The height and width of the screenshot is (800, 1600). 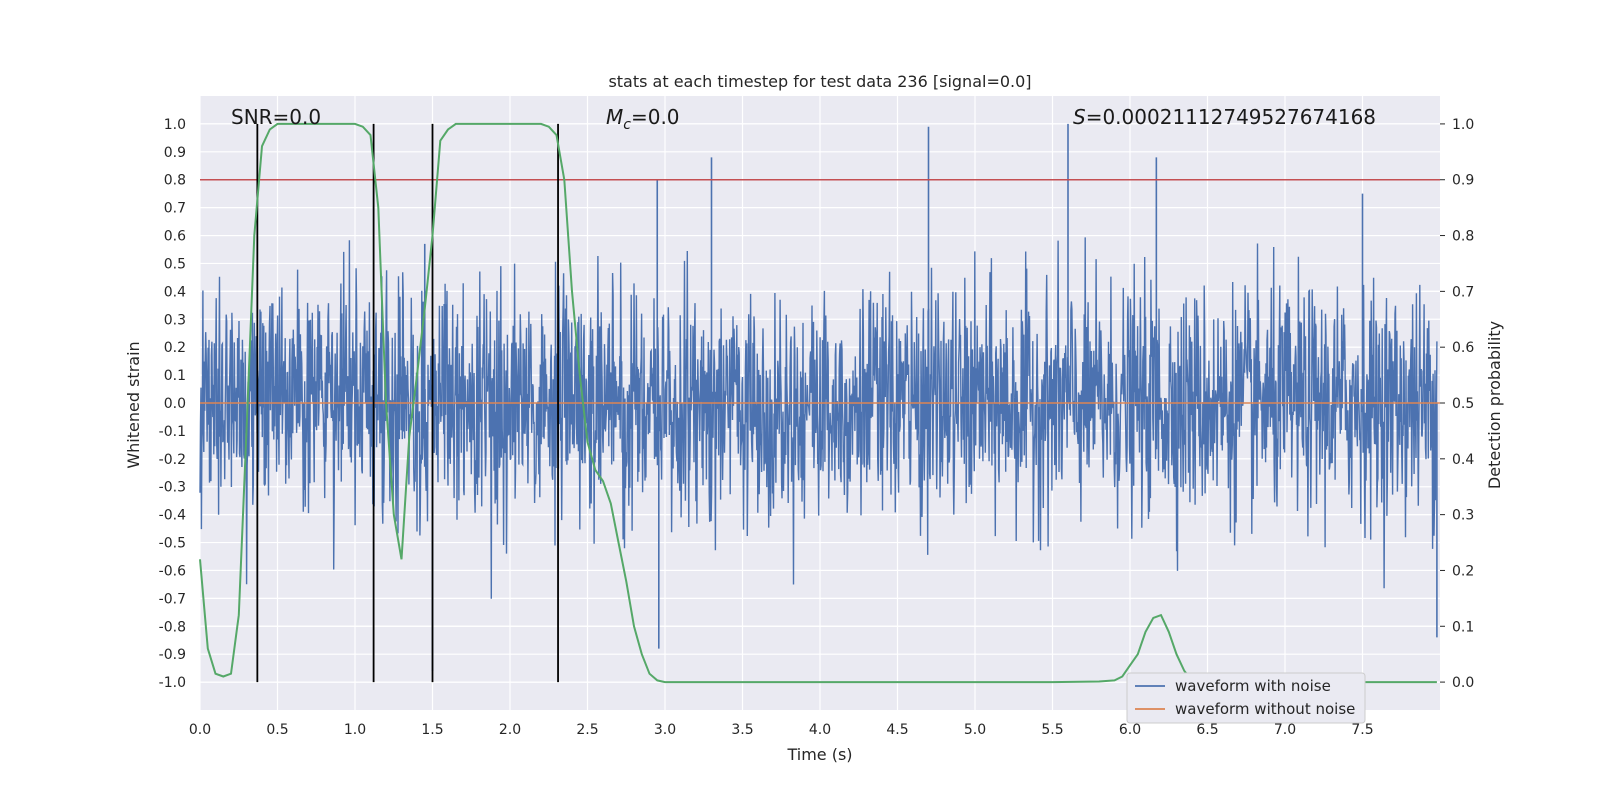 I want to click on vertical-markers, so click(x=407, y=403).